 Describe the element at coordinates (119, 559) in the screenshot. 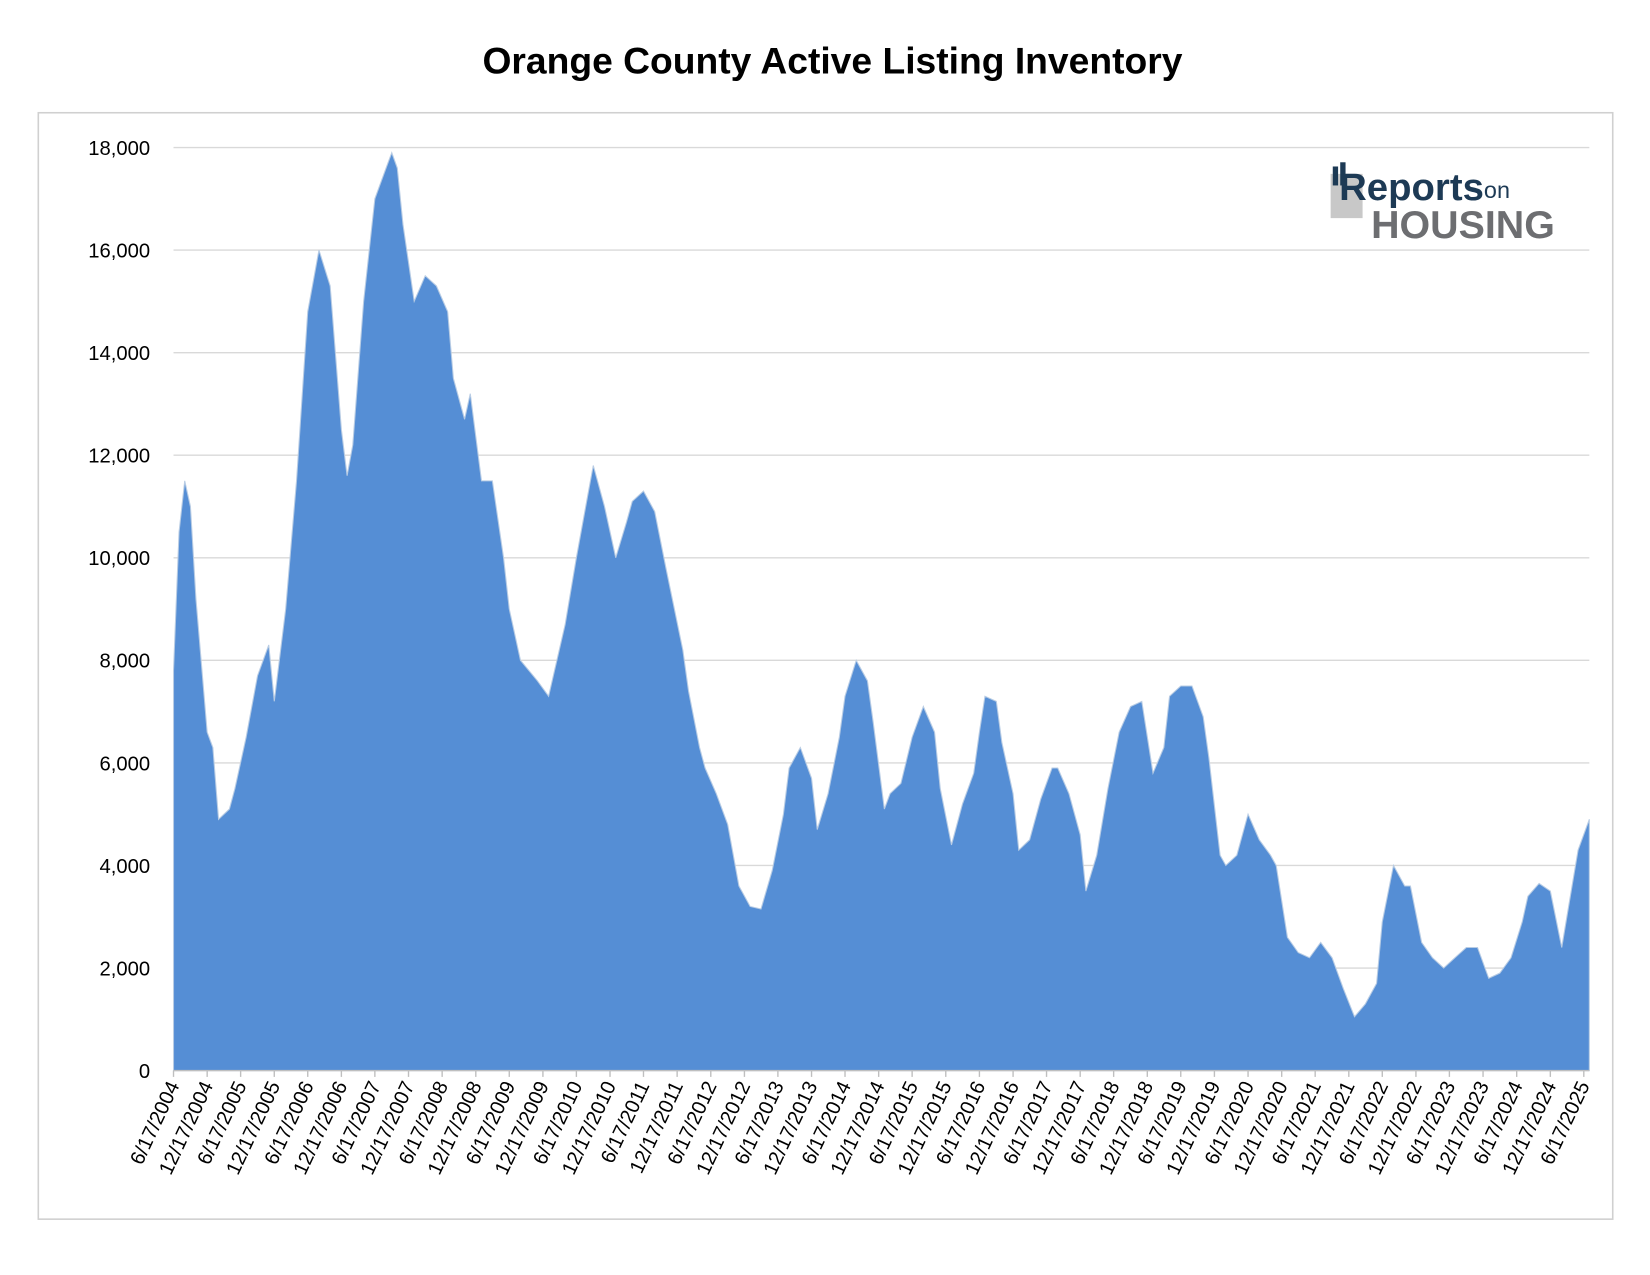

I see `y-tick-label: 10,000` at that location.